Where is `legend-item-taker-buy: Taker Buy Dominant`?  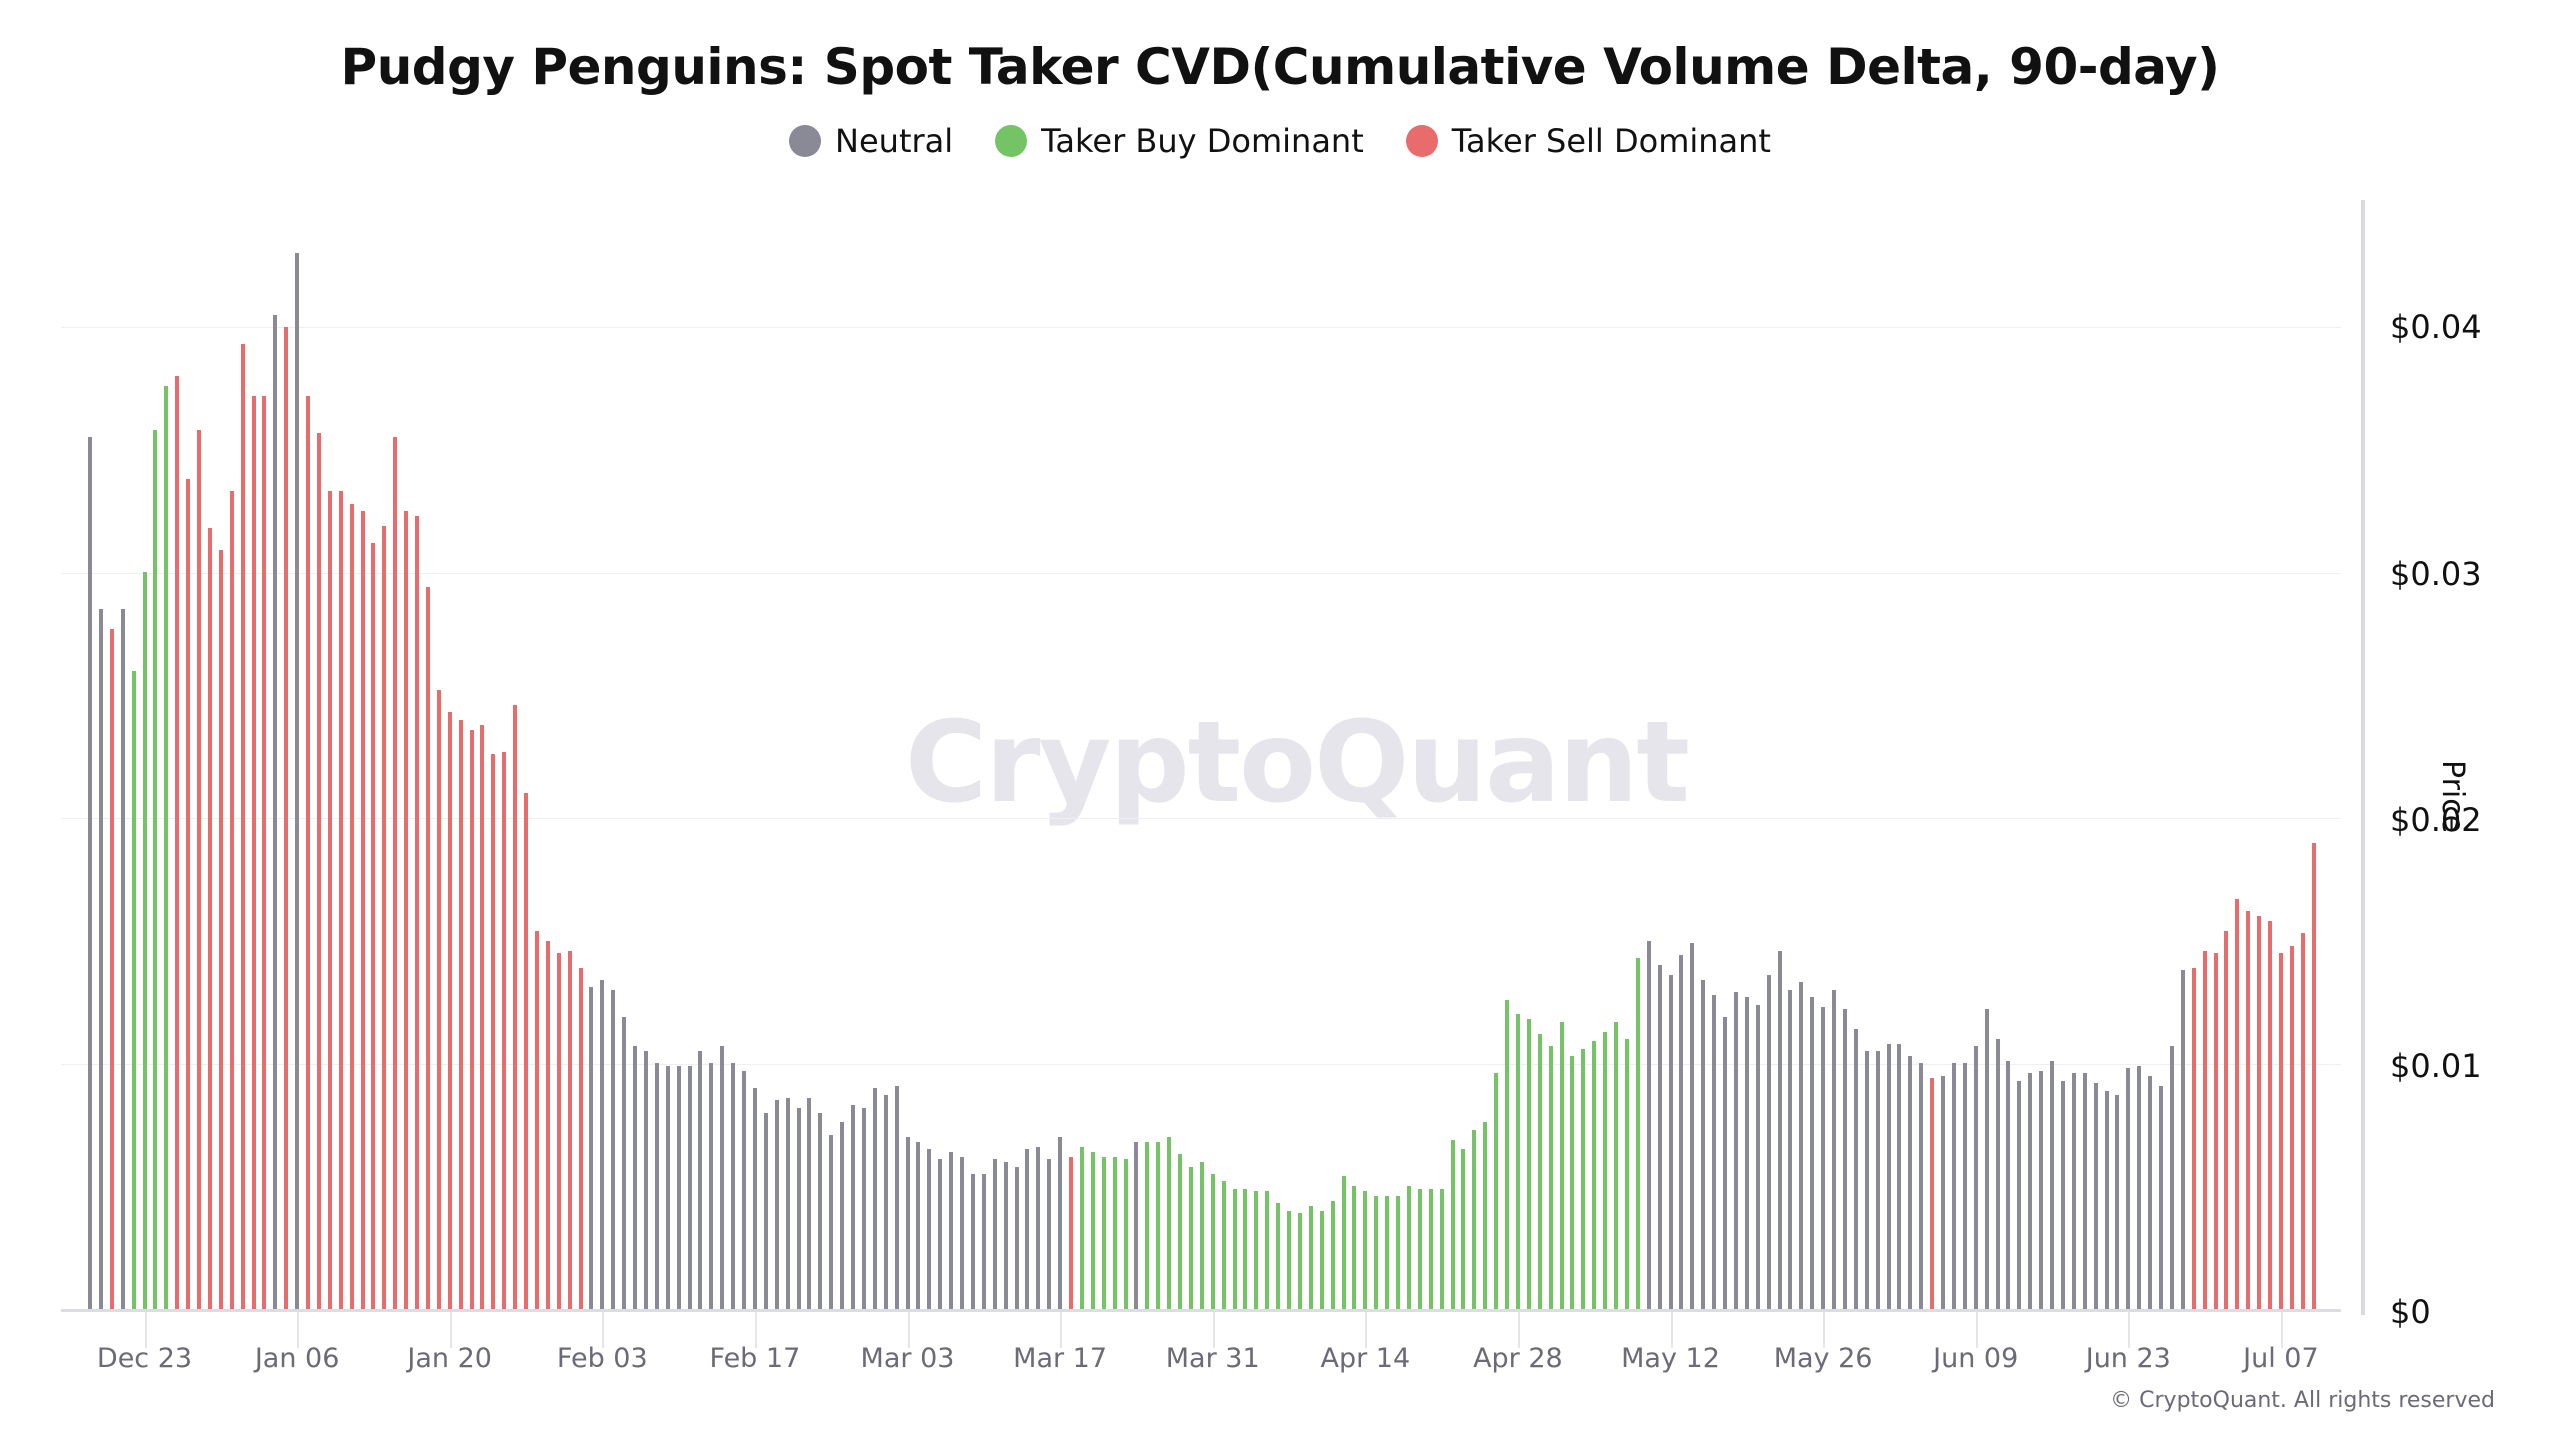
legend-item-taker-buy: Taker Buy Dominant is located at coordinates (1179, 141).